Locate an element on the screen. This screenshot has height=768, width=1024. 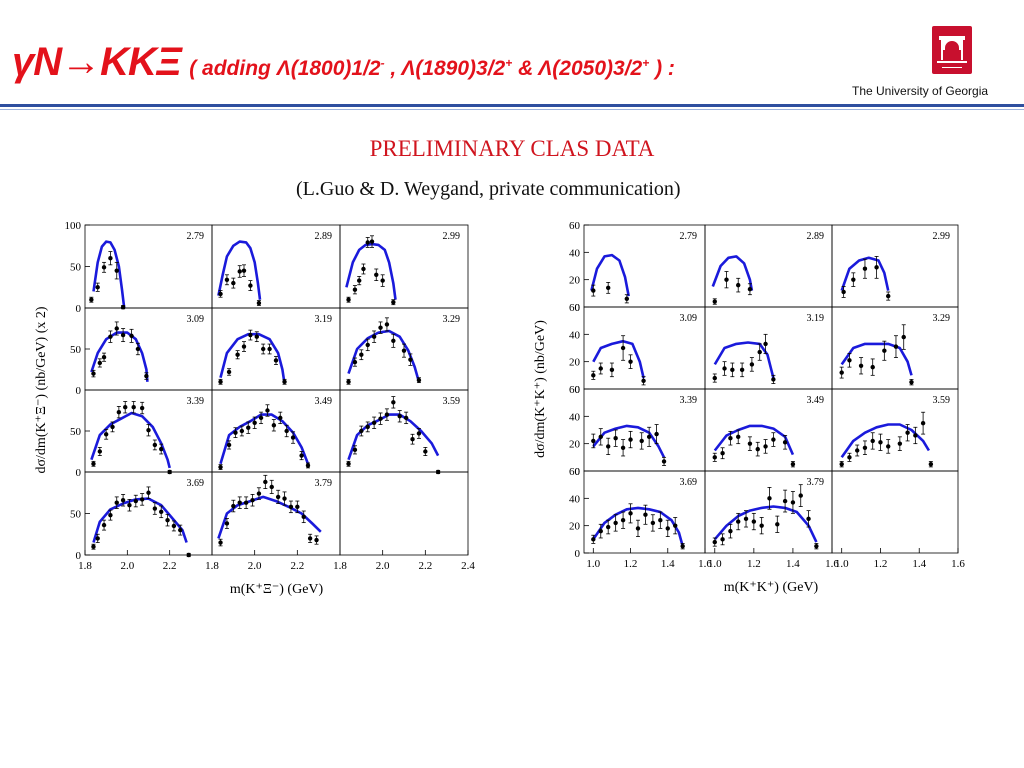
y-axis-label: dσ/dm(K⁺K⁺) (nb/GeV) is located at coordinates (540, 389).